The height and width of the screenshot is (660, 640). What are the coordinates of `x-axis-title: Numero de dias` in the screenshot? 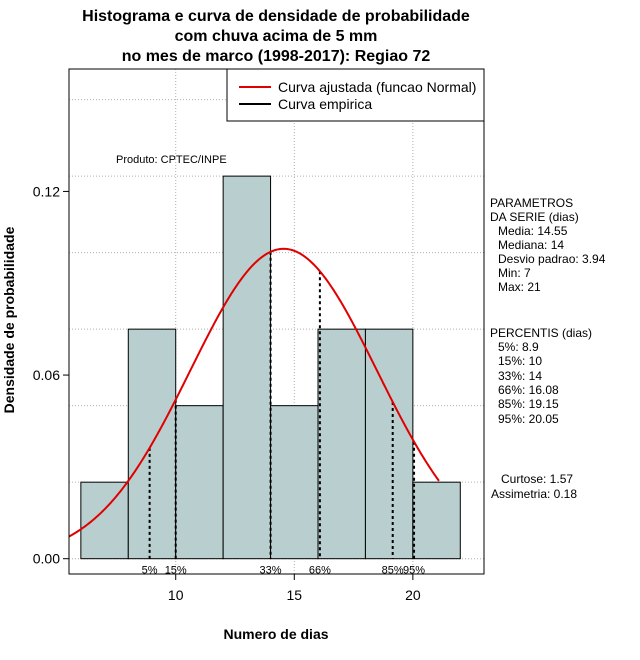 It's located at (275, 634).